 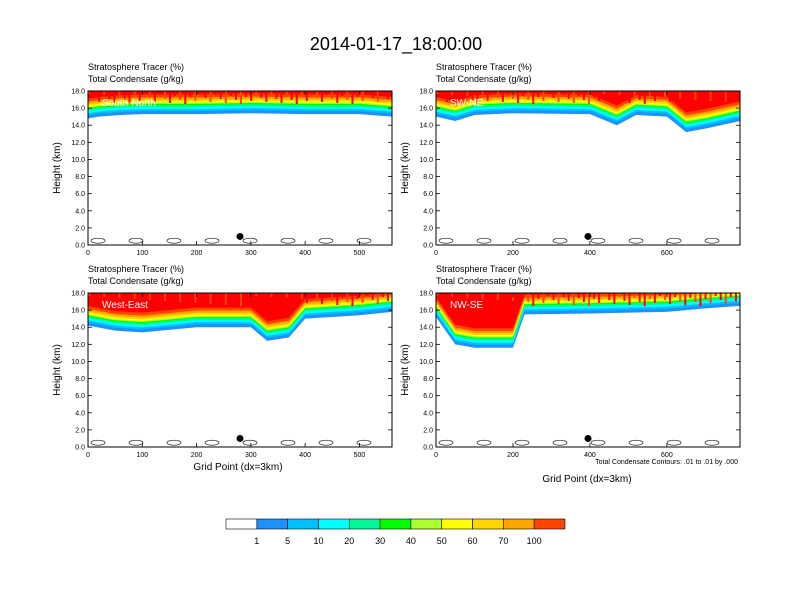 I want to click on panel-name: NW-SE, so click(x=466, y=305).